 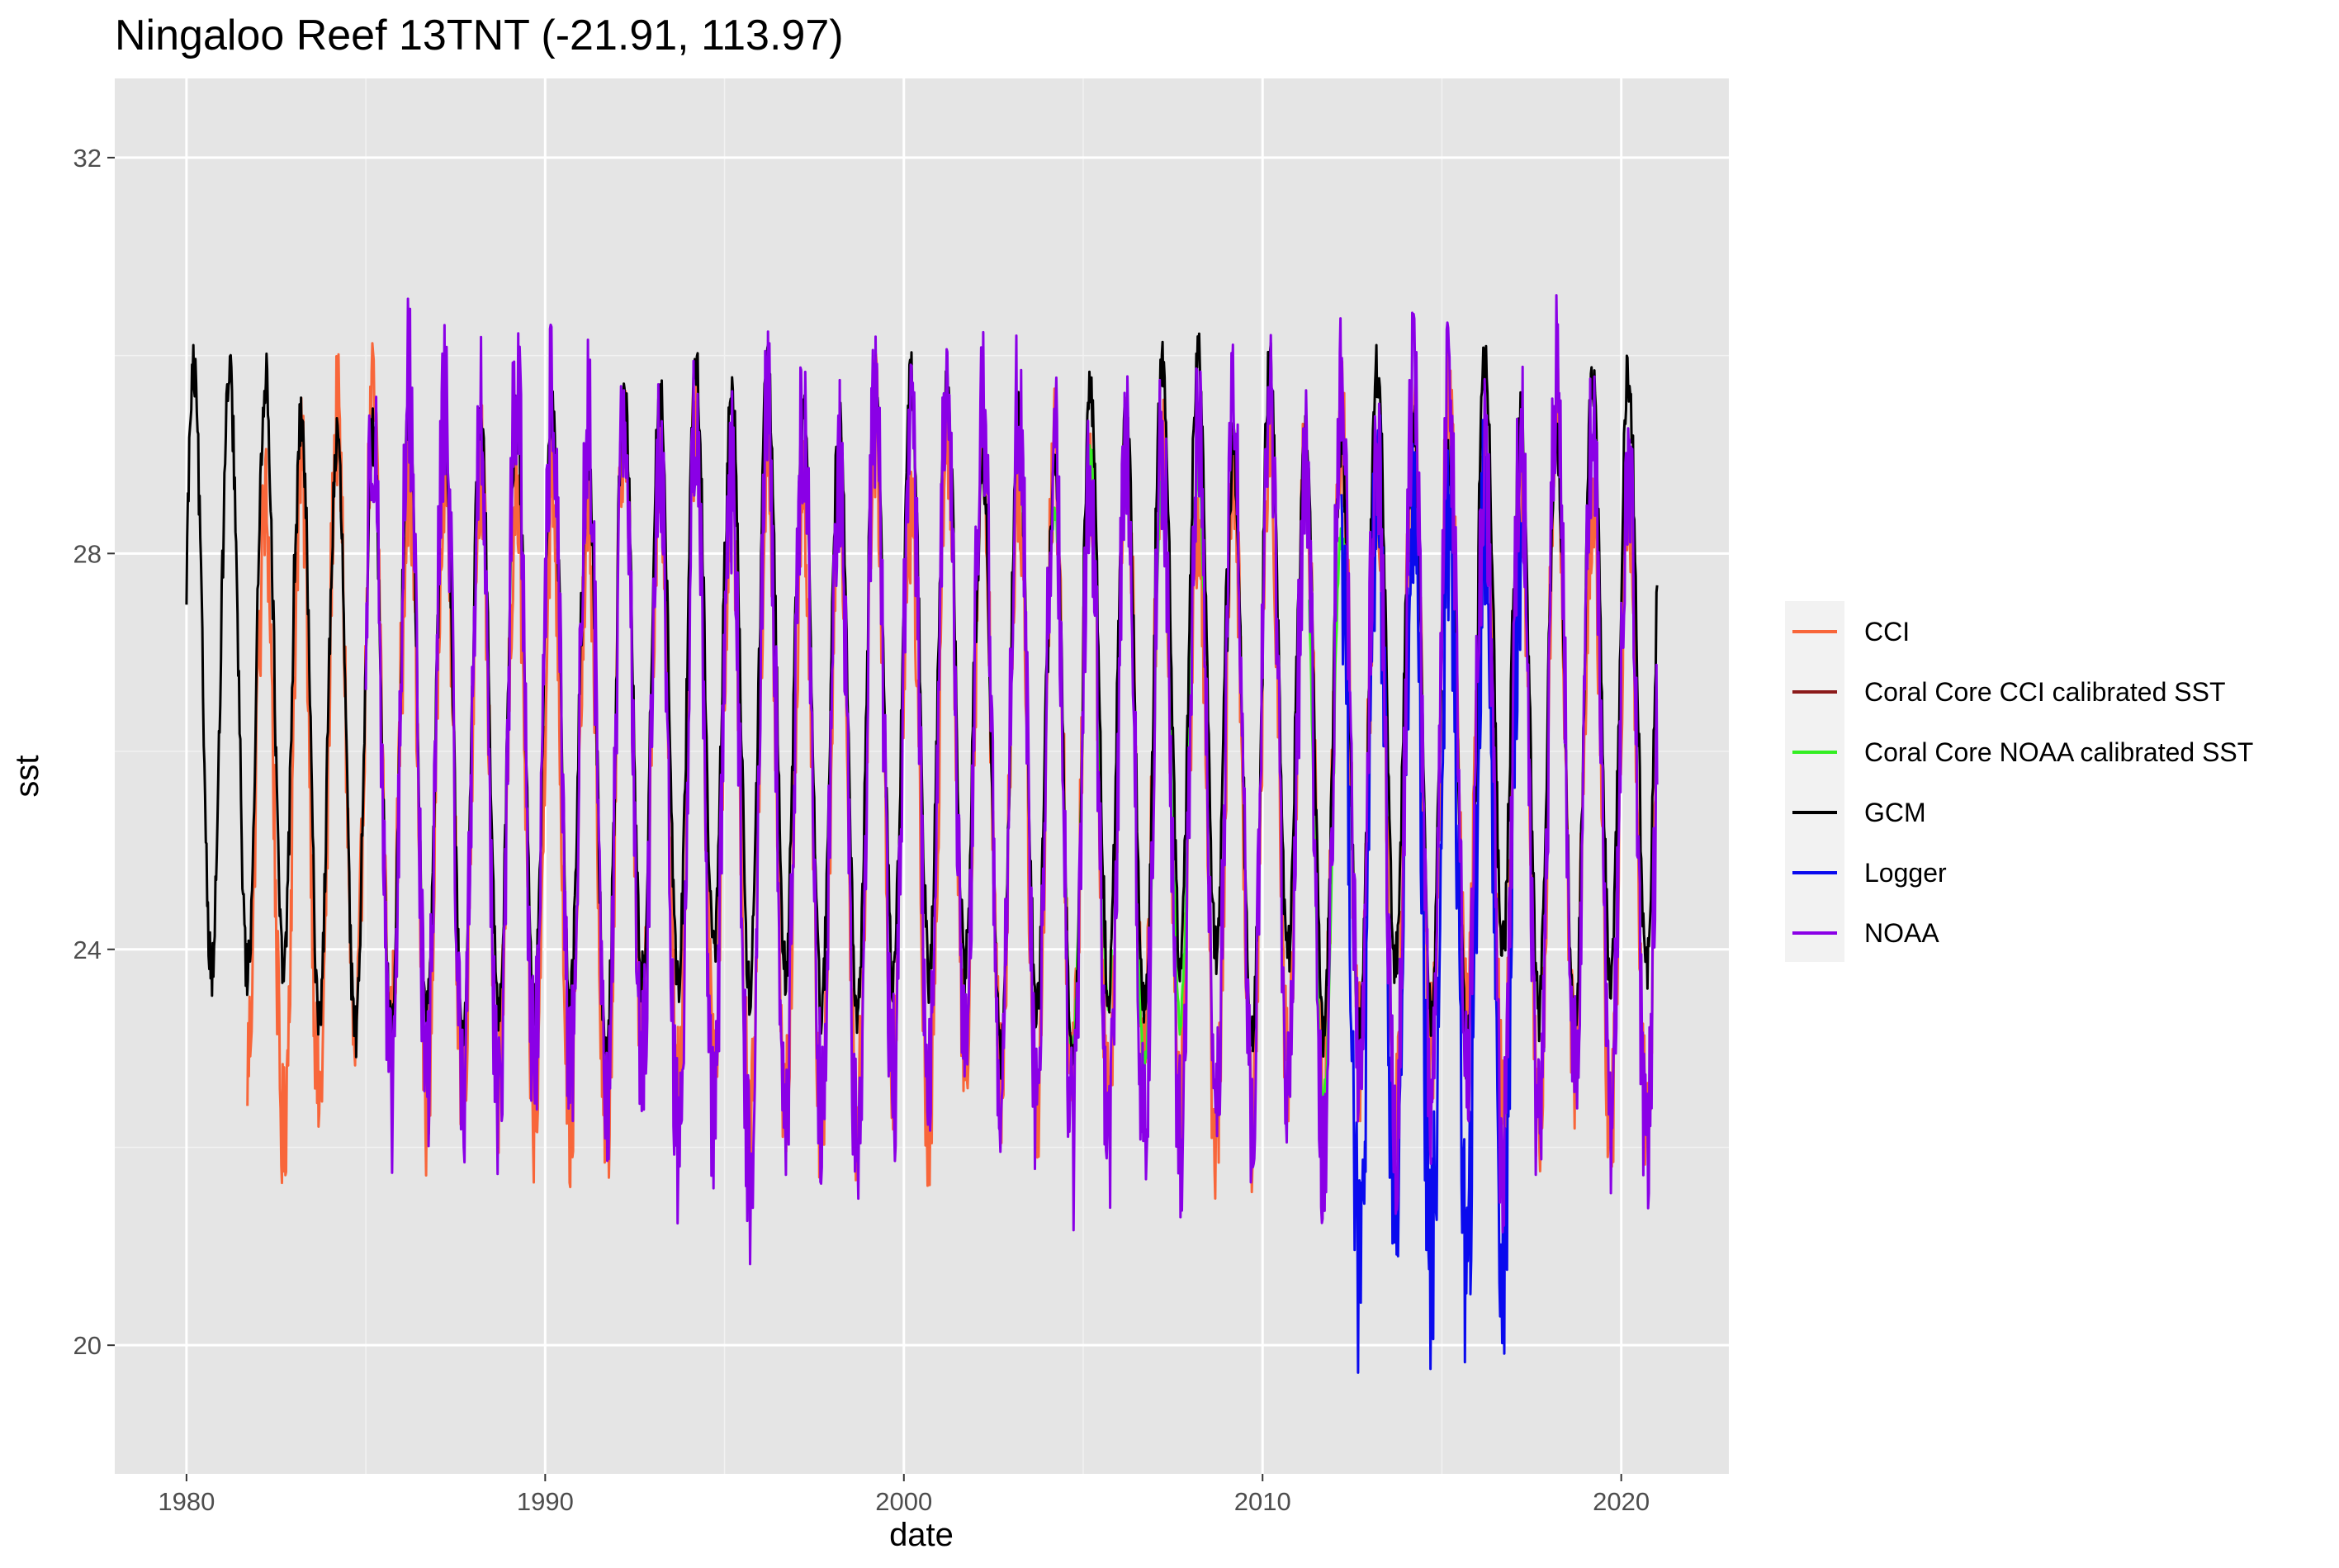 What do you see at coordinates (903, 1501) in the screenshot?
I see `x-tick-label: 2000` at bounding box center [903, 1501].